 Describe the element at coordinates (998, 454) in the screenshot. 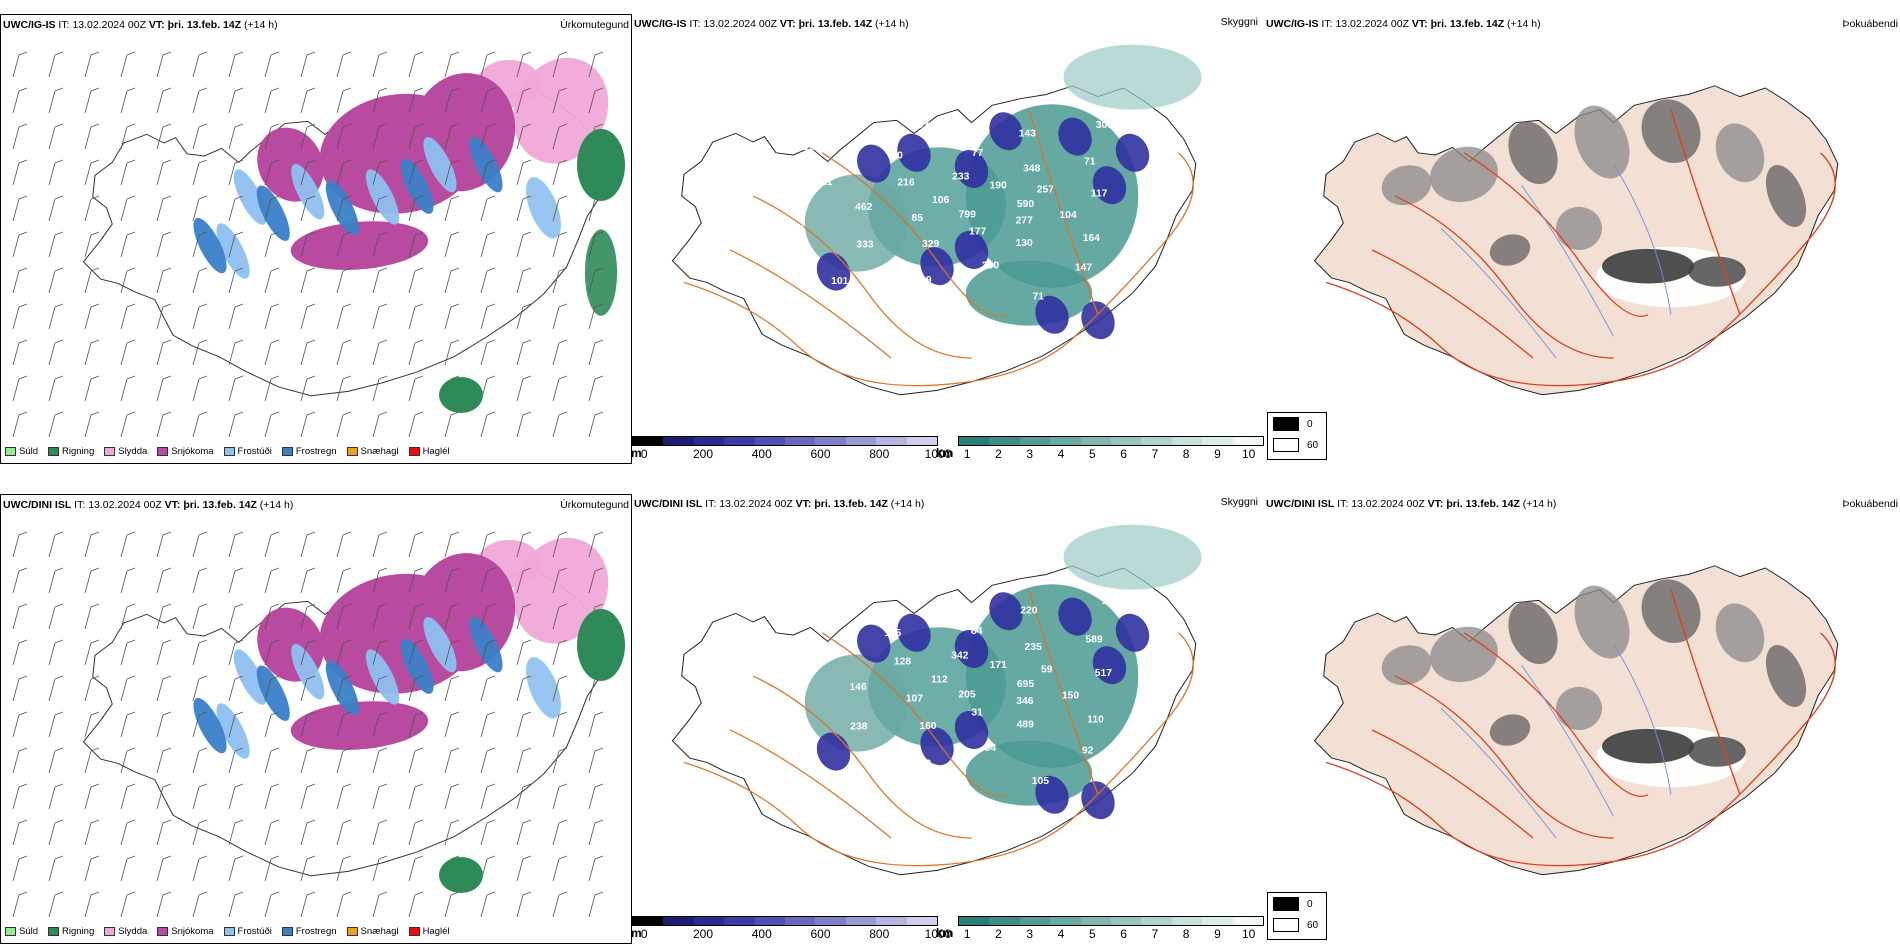

I see `colorbar-tick: 2` at that location.